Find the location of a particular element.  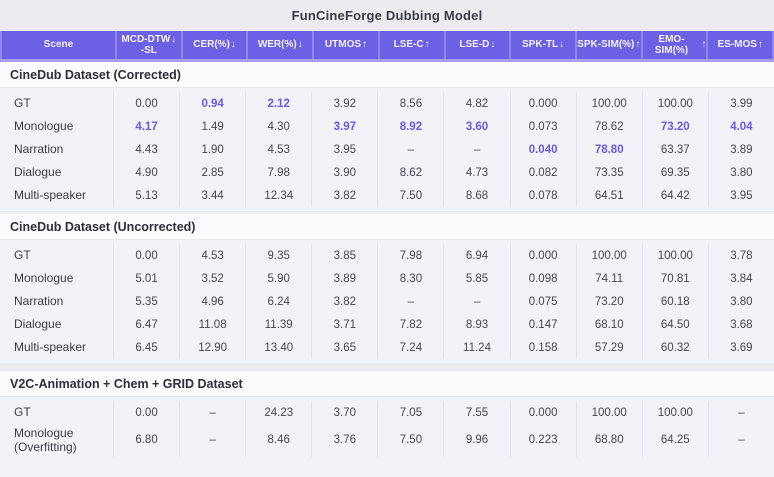

header-cell-mcd-dtw: MCD-DTW ↓ -SL is located at coordinates (149, 45).